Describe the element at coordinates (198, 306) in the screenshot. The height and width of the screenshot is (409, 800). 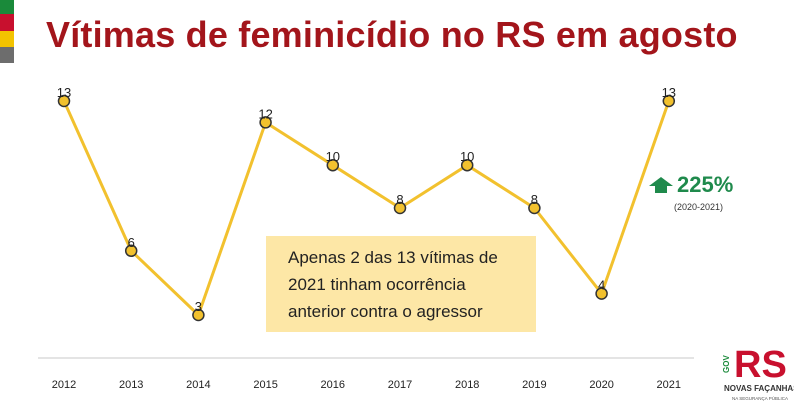
I see `data-label: 3` at that location.